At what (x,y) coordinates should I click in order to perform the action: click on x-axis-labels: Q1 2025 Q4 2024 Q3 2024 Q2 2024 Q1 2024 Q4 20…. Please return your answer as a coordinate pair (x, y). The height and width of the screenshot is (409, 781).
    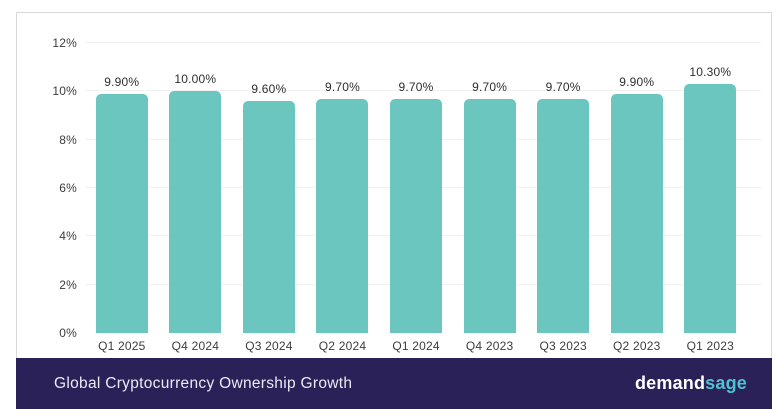
    Looking at the image, I should click on (416, 346).